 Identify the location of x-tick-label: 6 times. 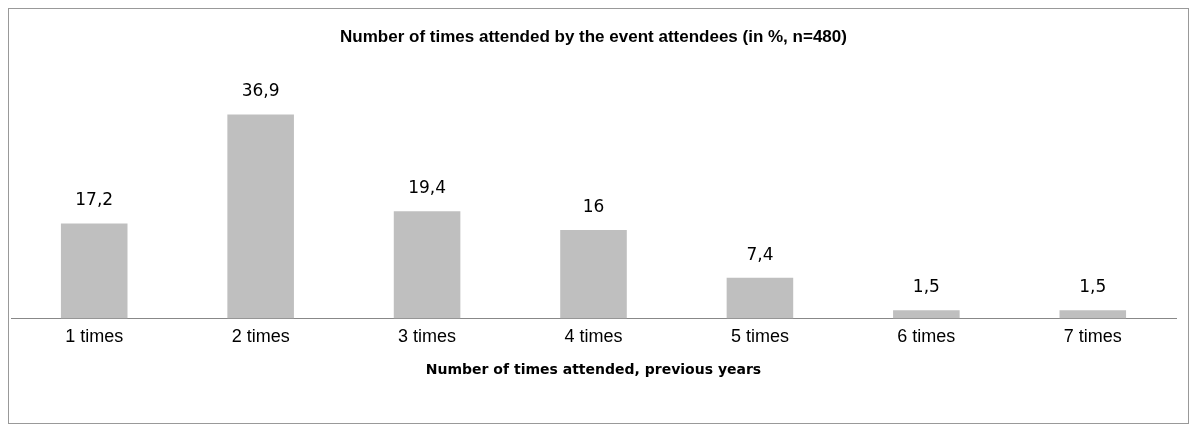
(926, 336).